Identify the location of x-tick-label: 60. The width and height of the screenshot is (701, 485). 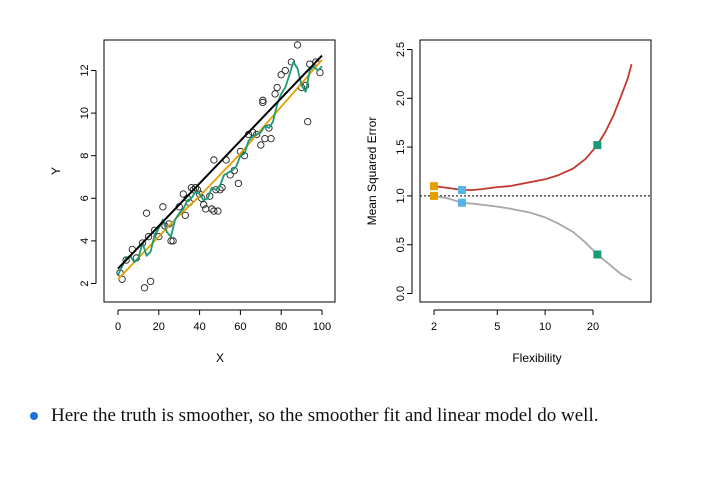
(240, 327).